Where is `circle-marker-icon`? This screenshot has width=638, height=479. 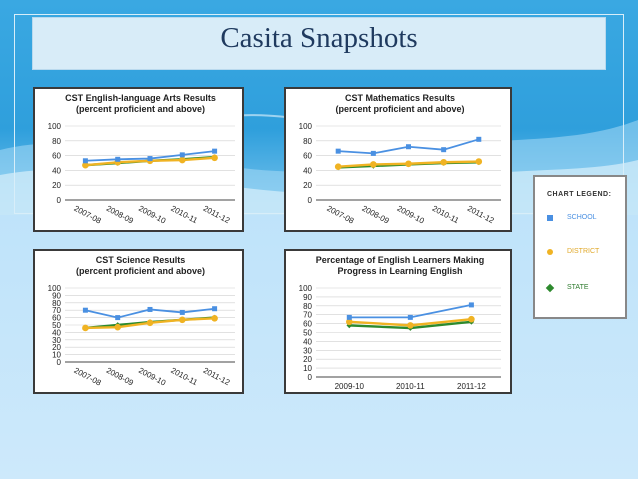 circle-marker-icon is located at coordinates (550, 252).